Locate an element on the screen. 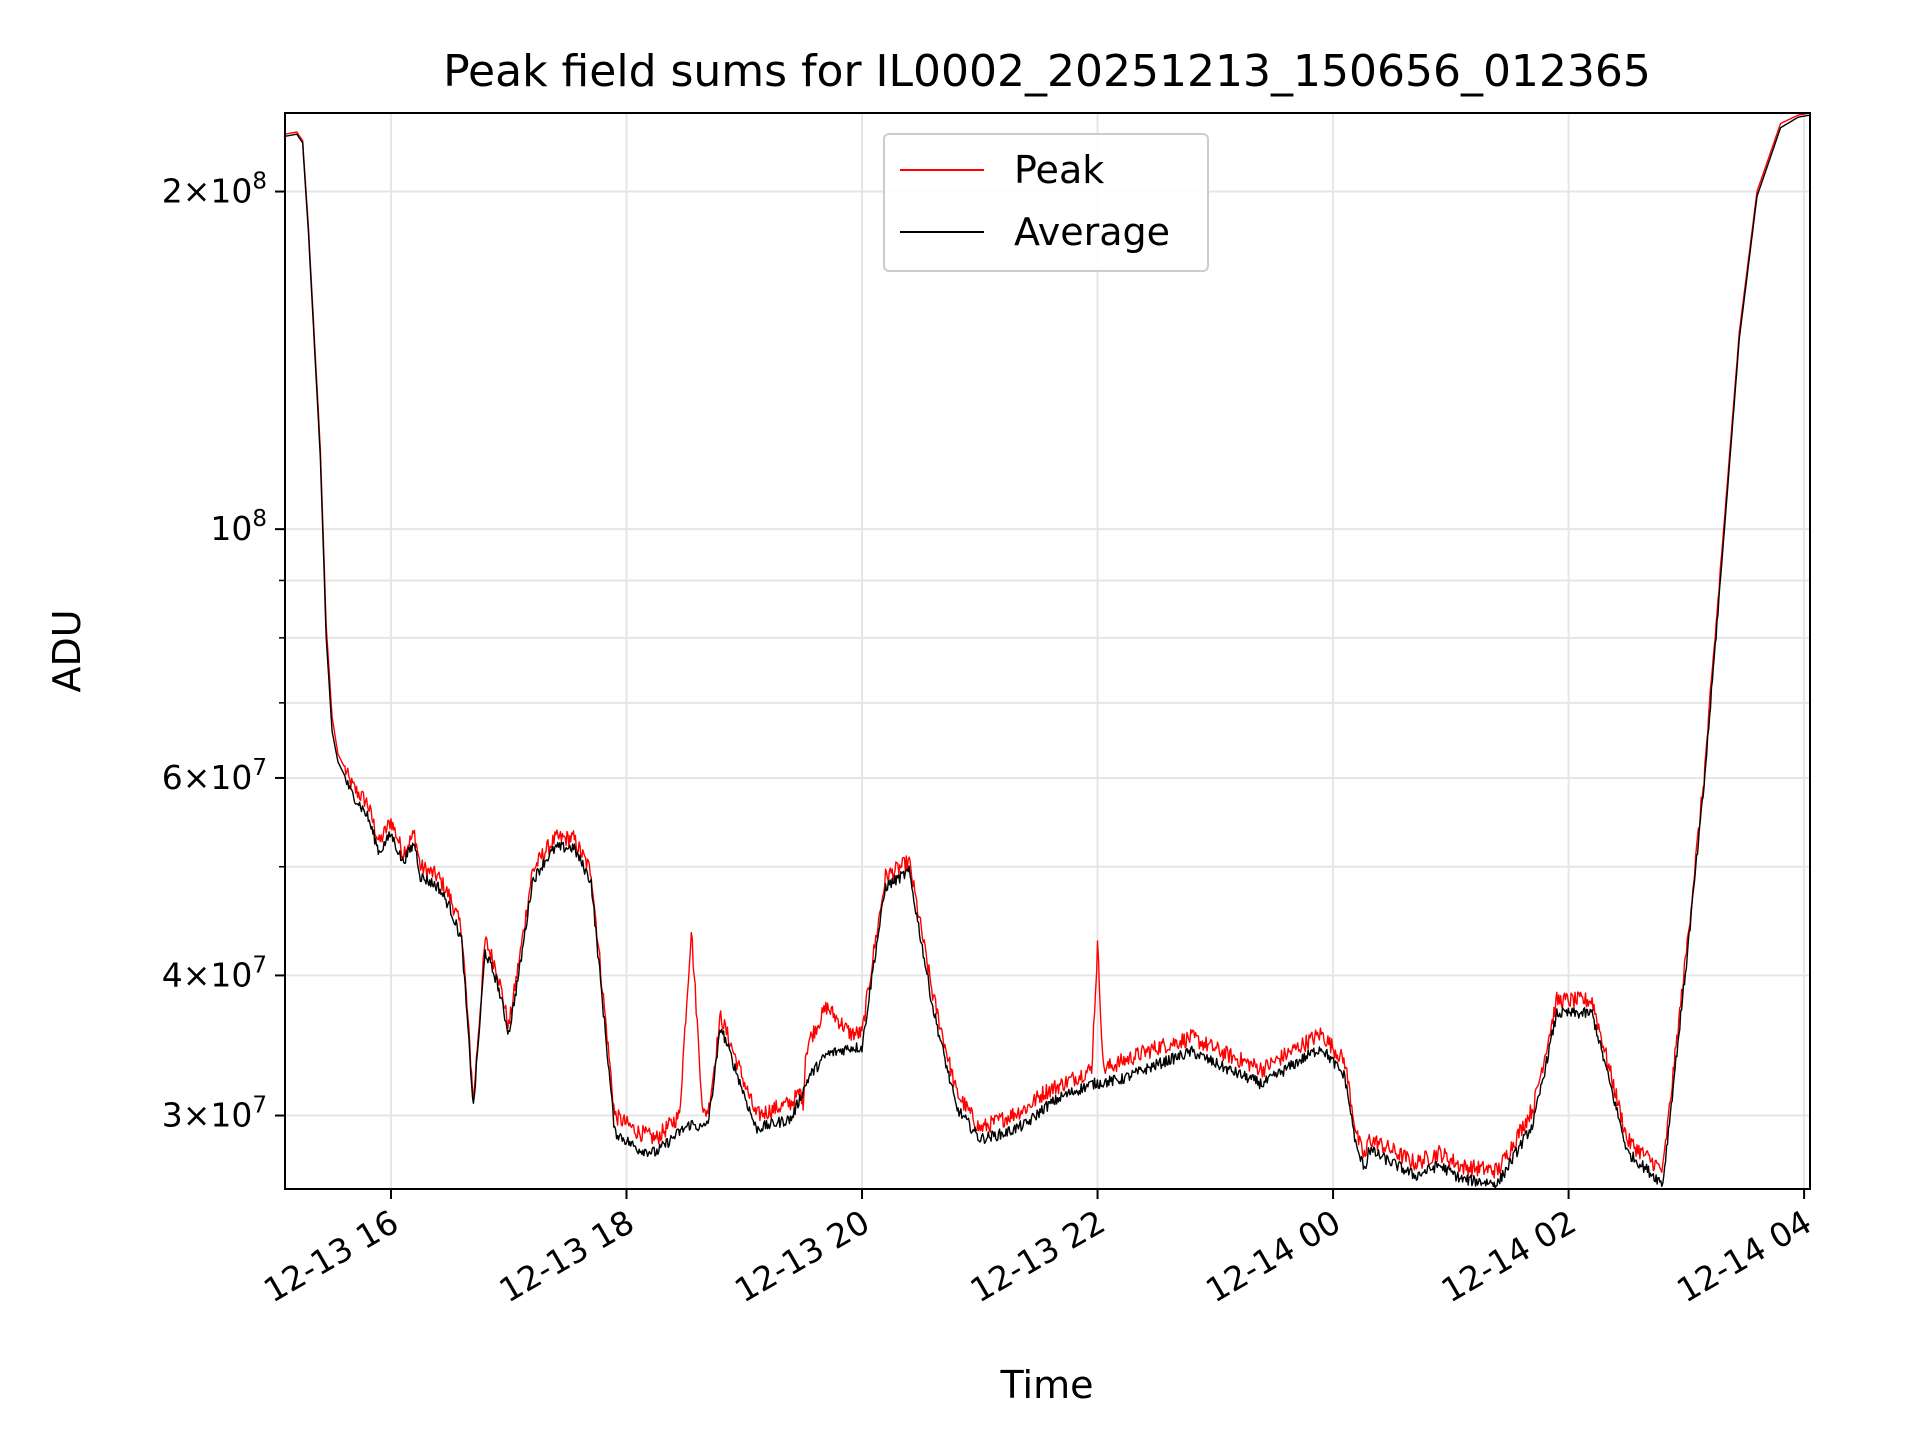 Image resolution: width=1920 pixels, height=1445 pixels. legend-label-peak: Peak is located at coordinates (1059, 170).